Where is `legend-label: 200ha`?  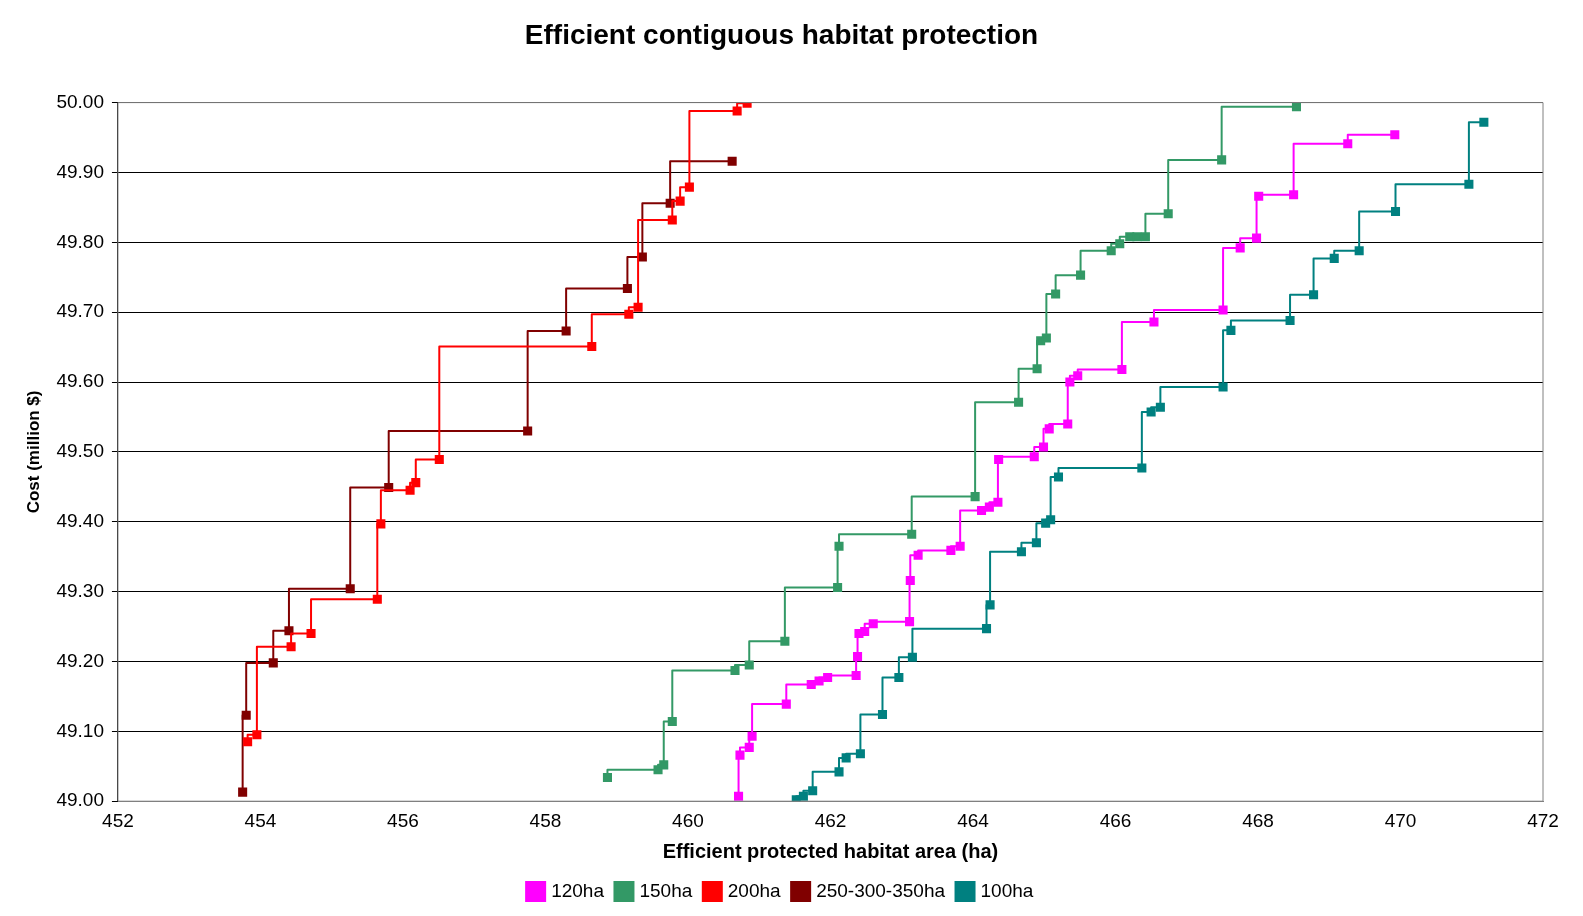 legend-label: 200ha is located at coordinates (754, 890).